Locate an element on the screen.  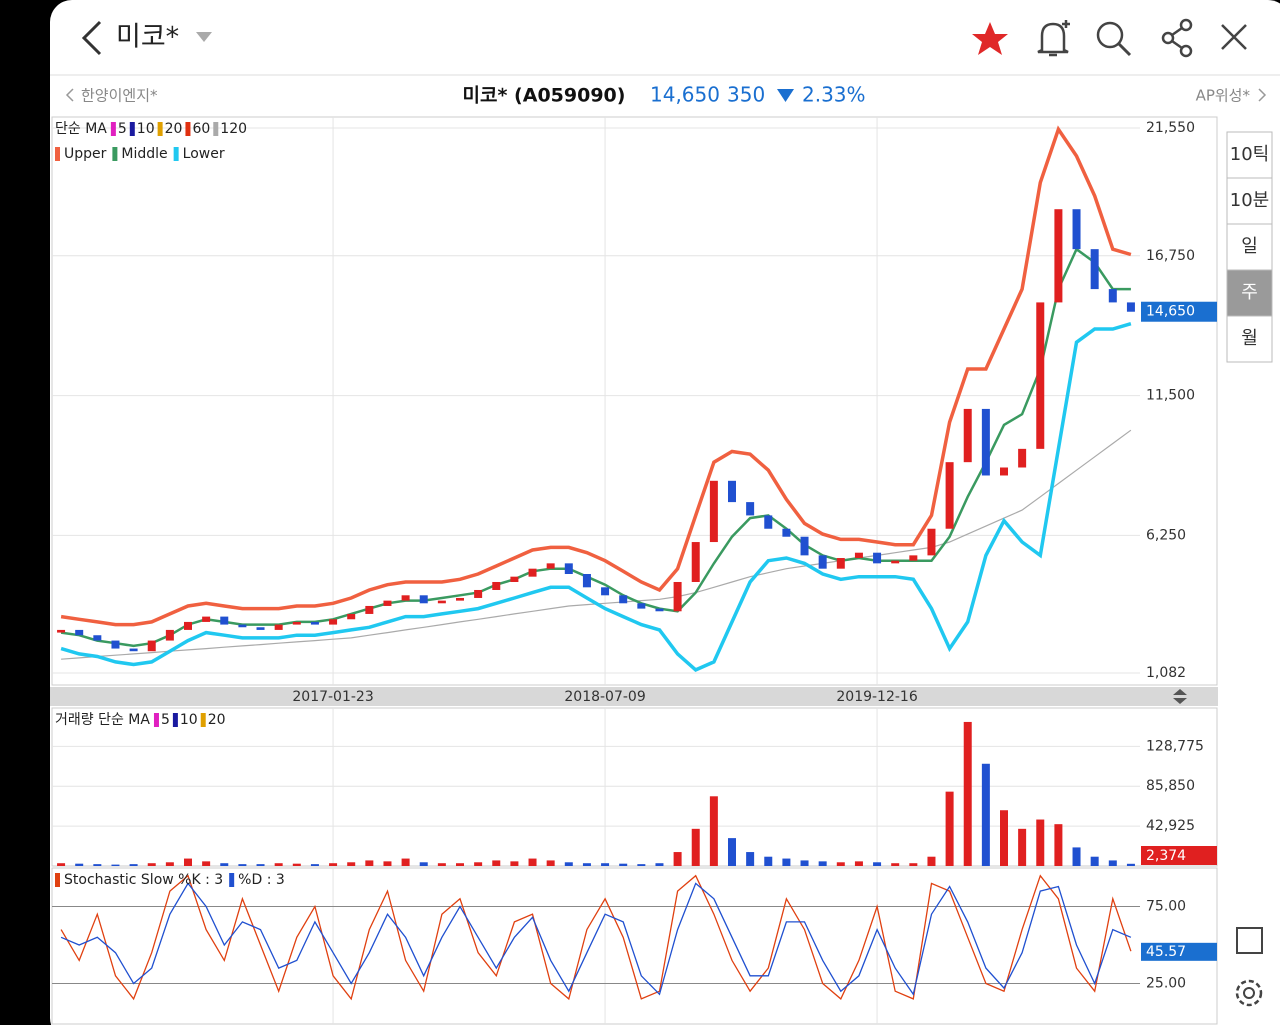
dropdown is located at coordinates (204, 37).